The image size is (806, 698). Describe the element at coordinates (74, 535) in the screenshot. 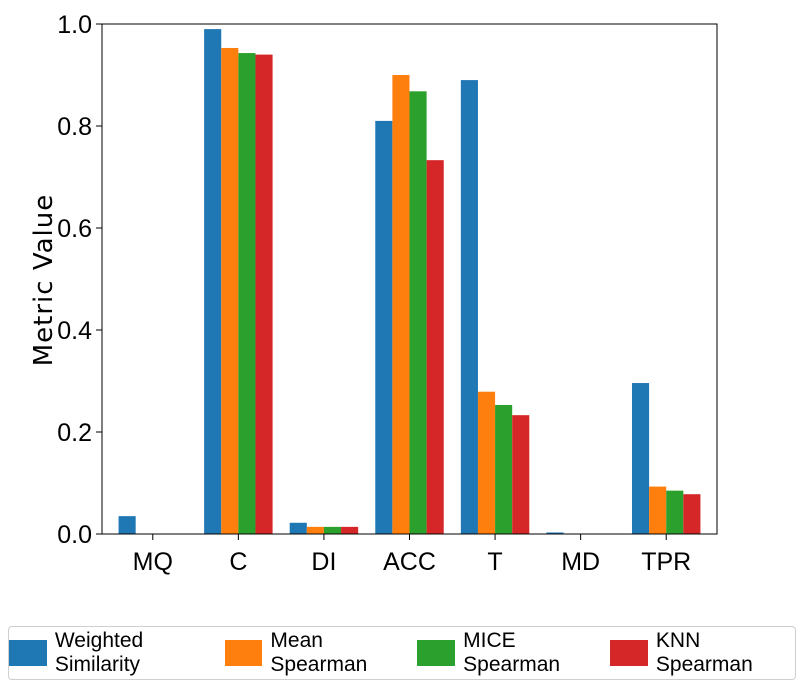

I see `y-tick-label: 0.0` at that location.